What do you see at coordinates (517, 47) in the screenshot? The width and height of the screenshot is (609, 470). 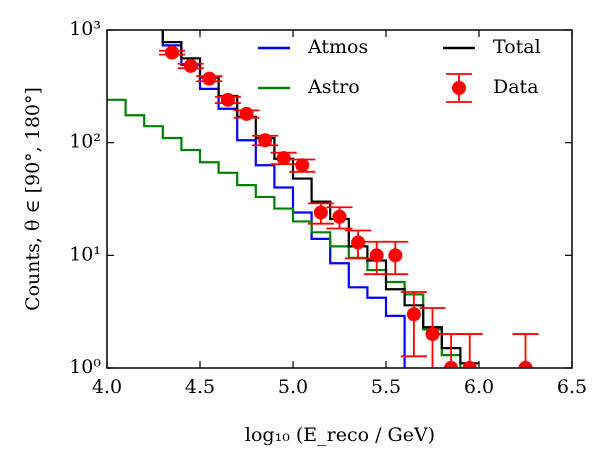 I see `legend-label: Total` at bounding box center [517, 47].